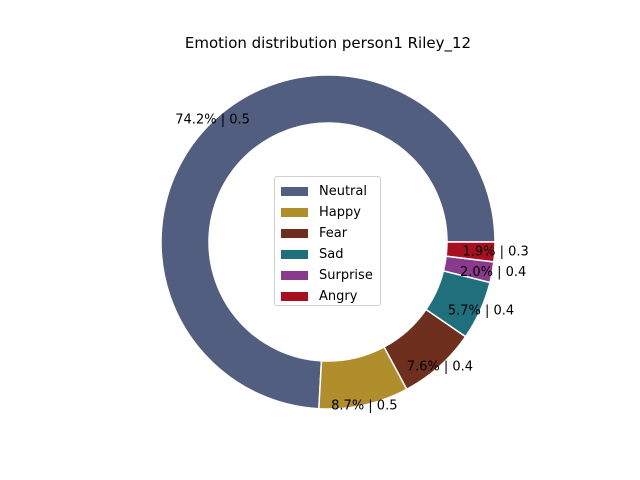  Describe the element at coordinates (440, 367) in the screenshot. I see `slice-label-fear: 7.6% | 0.4` at that location.